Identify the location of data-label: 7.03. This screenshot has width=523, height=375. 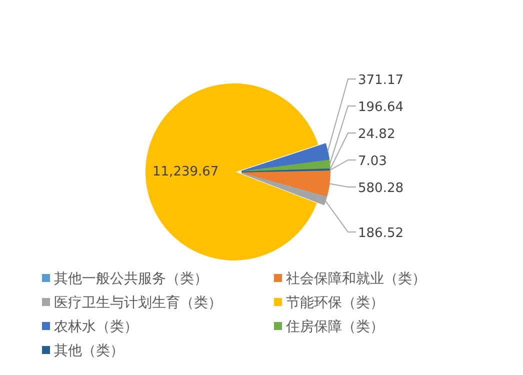
(372, 161).